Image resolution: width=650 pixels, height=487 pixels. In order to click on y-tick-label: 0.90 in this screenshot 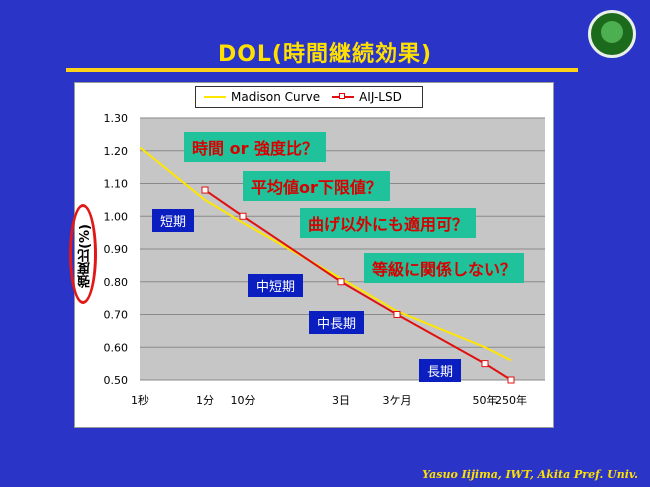, I will do `click(116, 249)`.